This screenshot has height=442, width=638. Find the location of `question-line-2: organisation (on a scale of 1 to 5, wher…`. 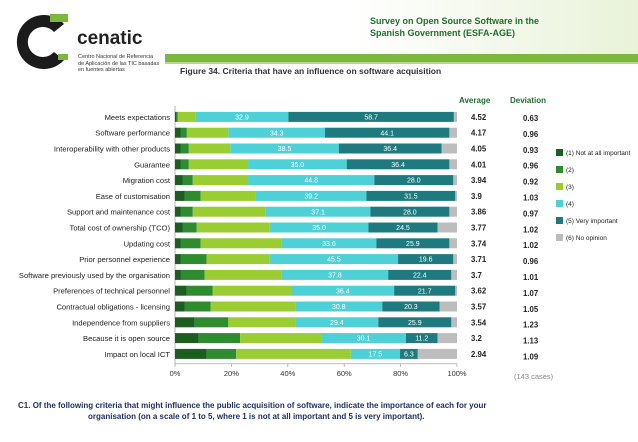

question-line-2: organisation (on a scale of 1 to 5, wher… is located at coordinates (256, 416).